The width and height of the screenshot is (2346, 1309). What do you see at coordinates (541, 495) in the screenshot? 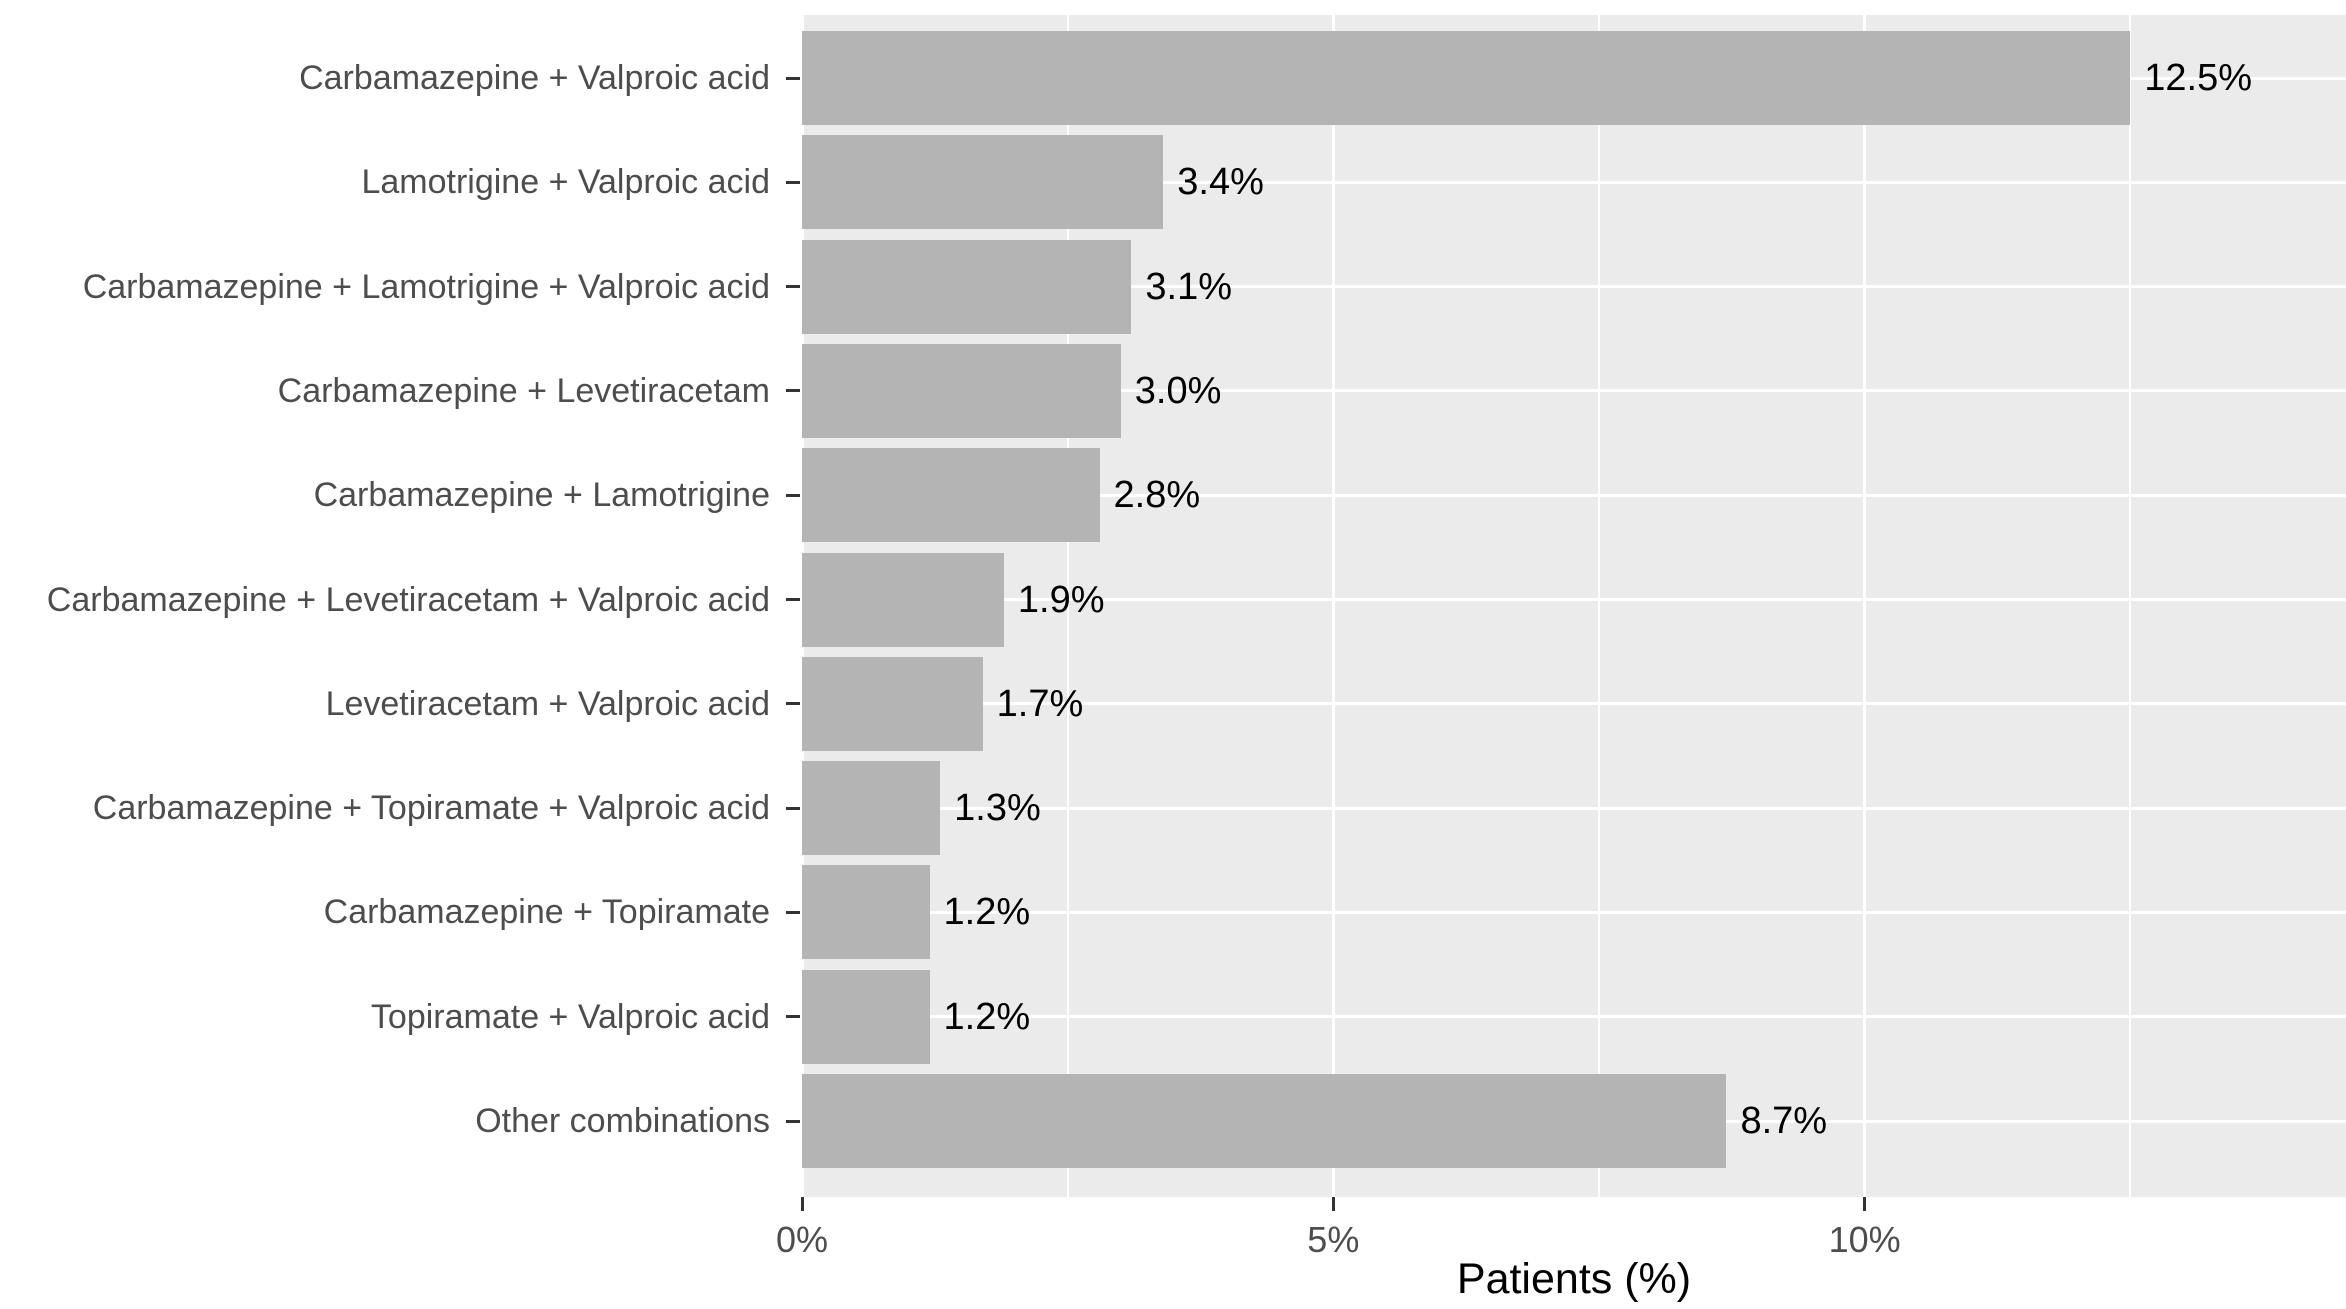
I see `category-label: Carbamazepine + Lamotrigine` at bounding box center [541, 495].